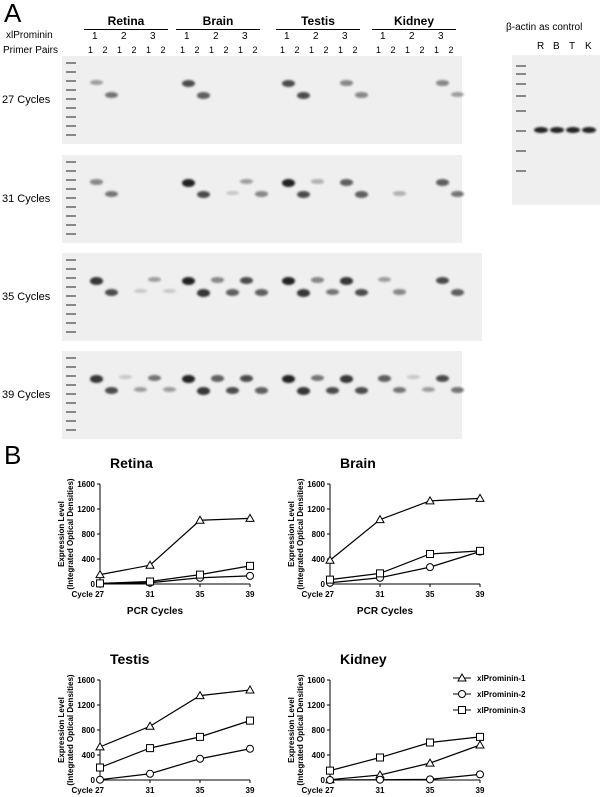  I want to click on legend-label: xlProminin-3, so click(501, 710).